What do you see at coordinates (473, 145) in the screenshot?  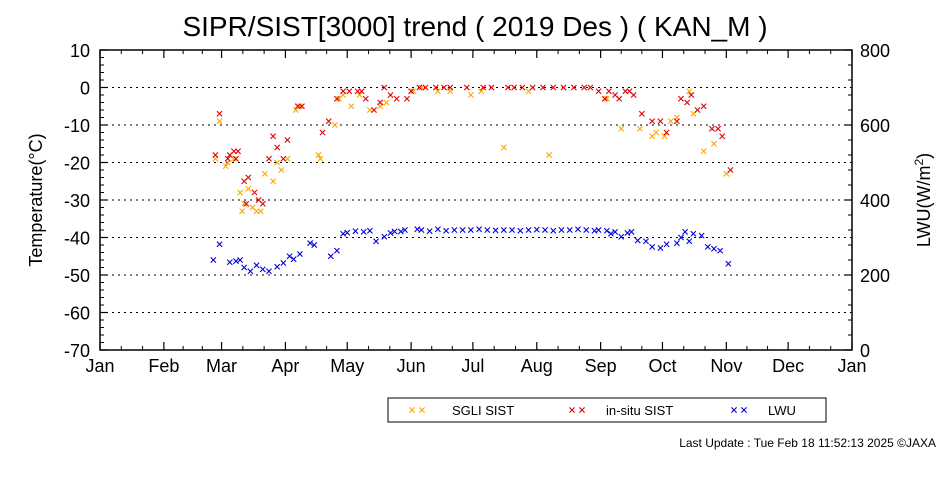 I see `series-in-situ-sist` at bounding box center [473, 145].